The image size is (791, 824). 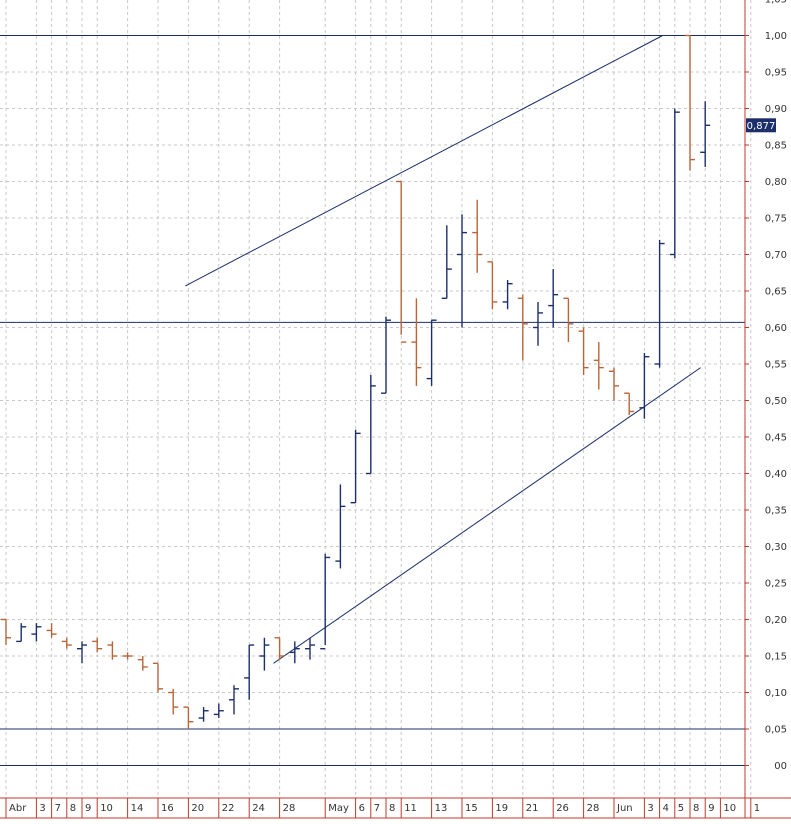 I want to click on x-tick-label: 5, so click(x=681, y=808).